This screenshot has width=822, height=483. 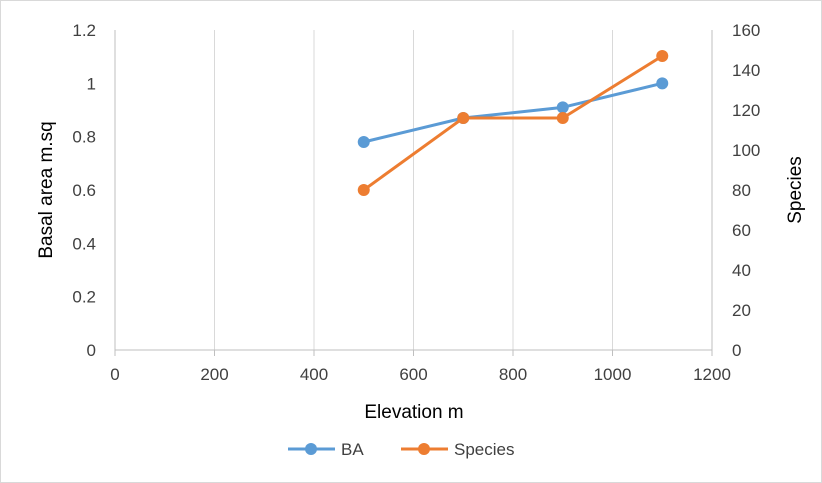 I want to click on left-y-tick-label: 1, so click(x=91, y=83).